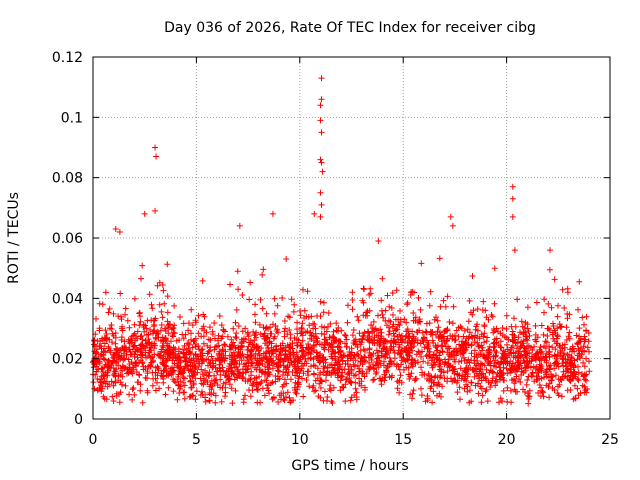 This screenshot has width=640, height=480. What do you see at coordinates (72, 118) in the screenshot?
I see `y-tick-label: 0.1` at bounding box center [72, 118].